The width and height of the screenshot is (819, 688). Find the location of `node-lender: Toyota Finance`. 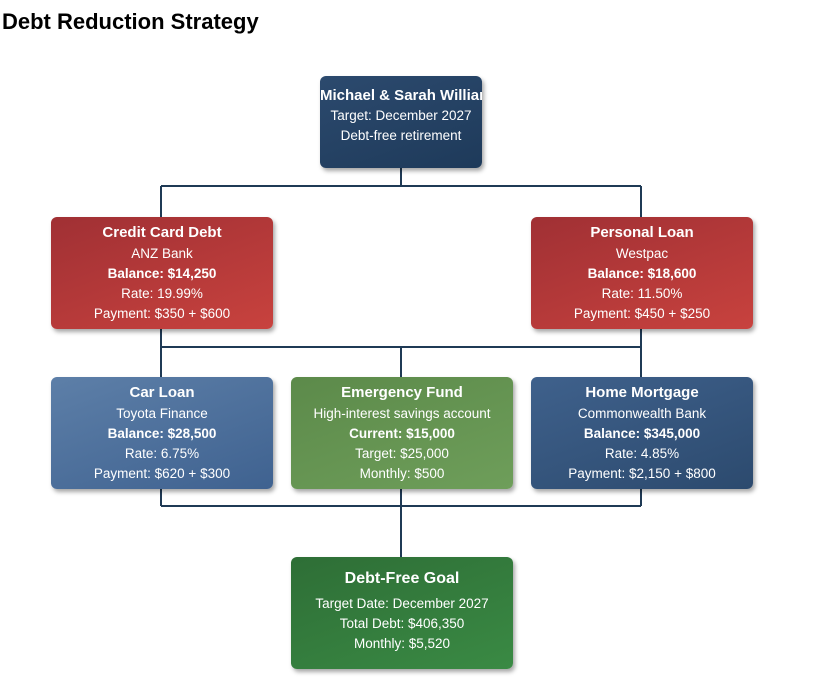

node-lender: Toyota Finance is located at coordinates (162, 413).